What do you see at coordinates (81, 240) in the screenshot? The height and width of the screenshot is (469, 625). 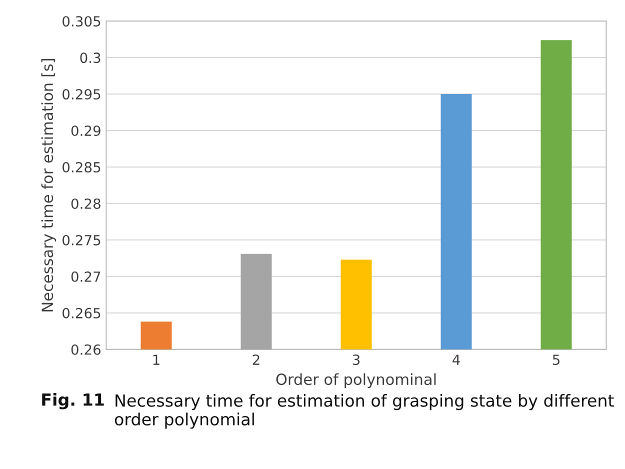 I see `y-tick-label: 0.275` at bounding box center [81, 240].